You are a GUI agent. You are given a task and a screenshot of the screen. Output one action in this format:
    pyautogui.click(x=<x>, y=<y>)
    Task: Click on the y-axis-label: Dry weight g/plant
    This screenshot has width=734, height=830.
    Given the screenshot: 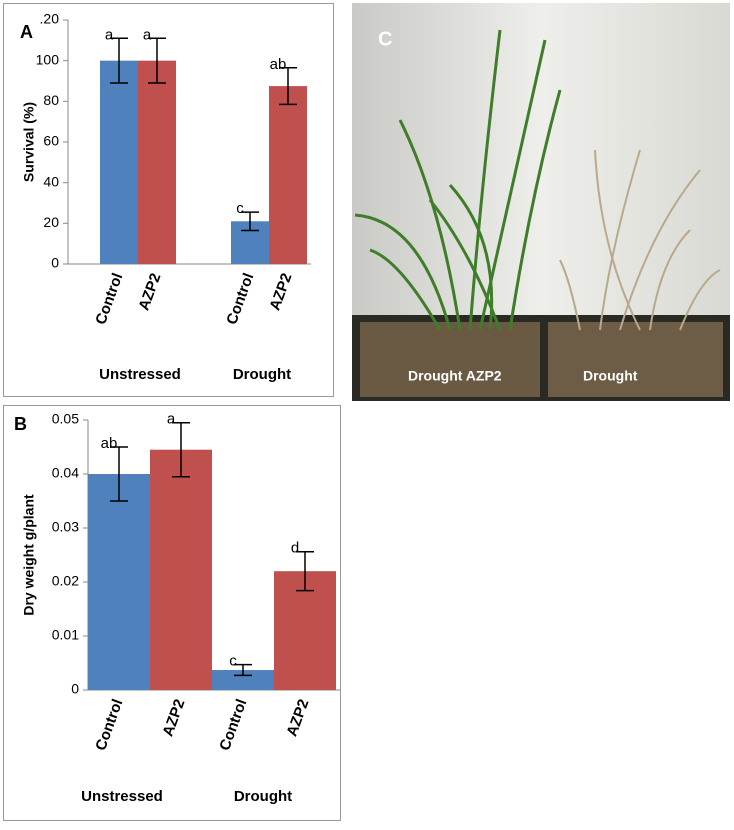 What is the action you would take?
    pyautogui.click(x=29, y=555)
    